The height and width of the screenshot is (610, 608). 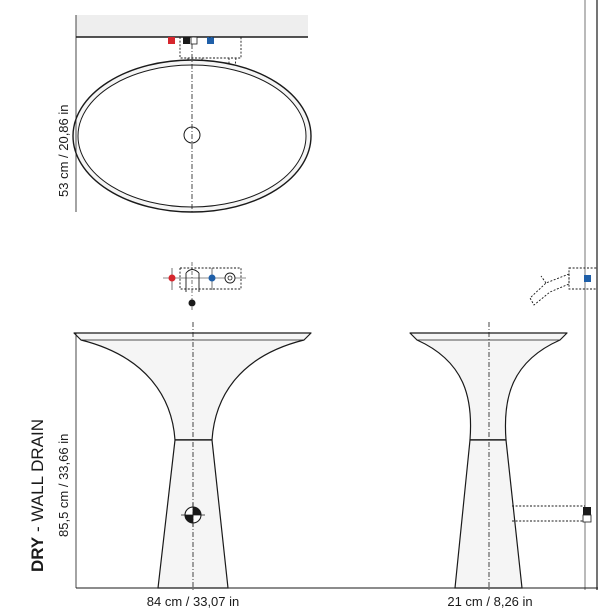 What do you see at coordinates (186, 40) in the screenshot?
I see `mixer-marker` at bounding box center [186, 40].